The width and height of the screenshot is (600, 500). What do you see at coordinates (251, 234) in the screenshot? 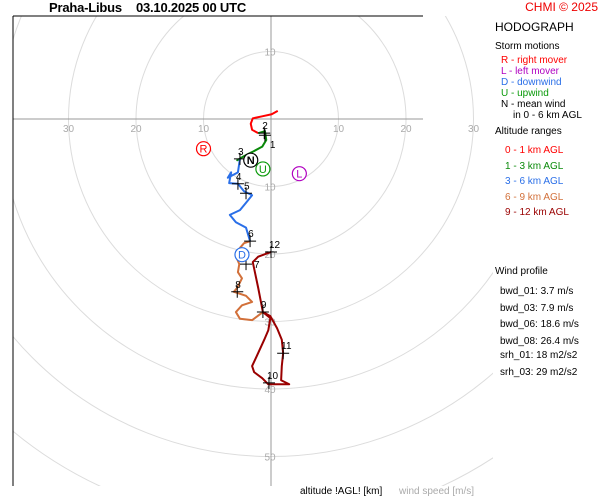
I see `altitude-marker-label: 6` at bounding box center [251, 234].